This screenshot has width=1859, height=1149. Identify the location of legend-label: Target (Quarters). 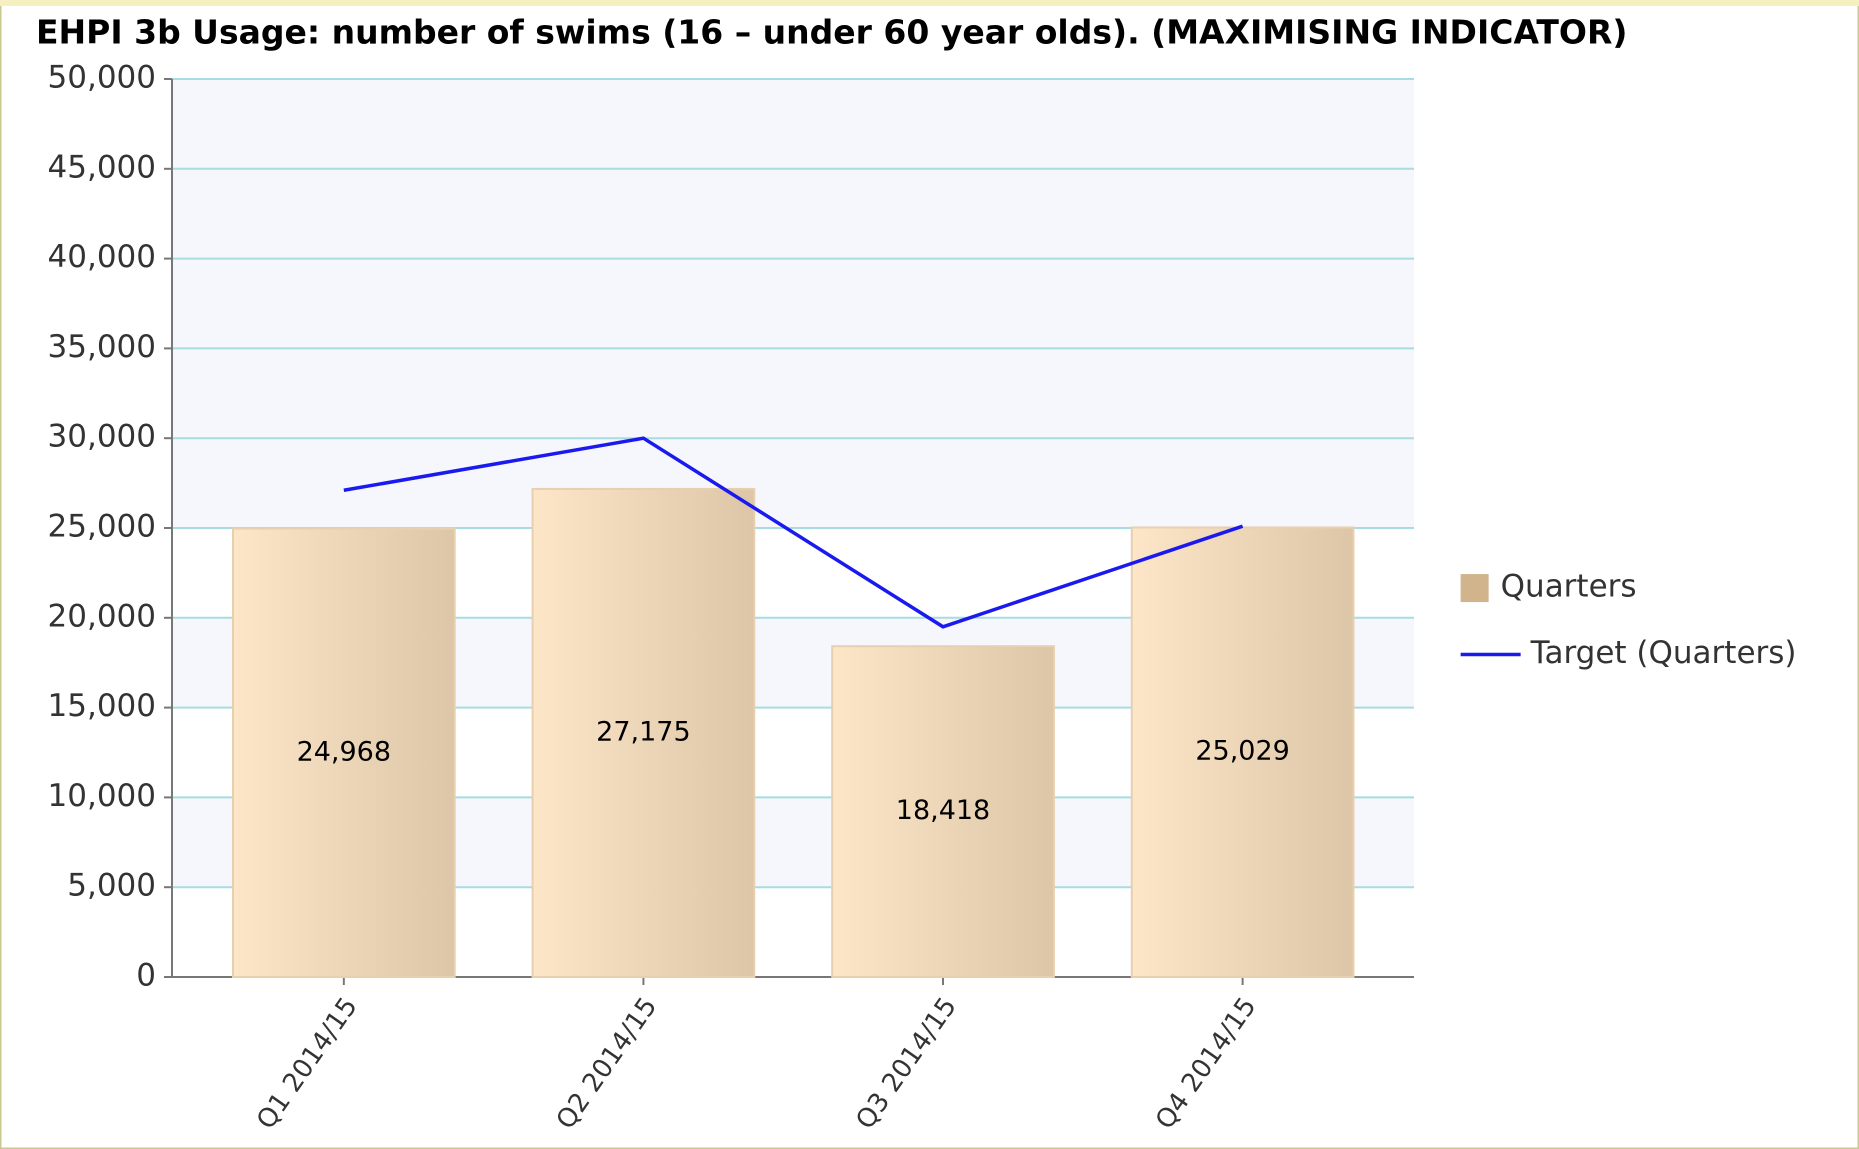
(1663, 653).